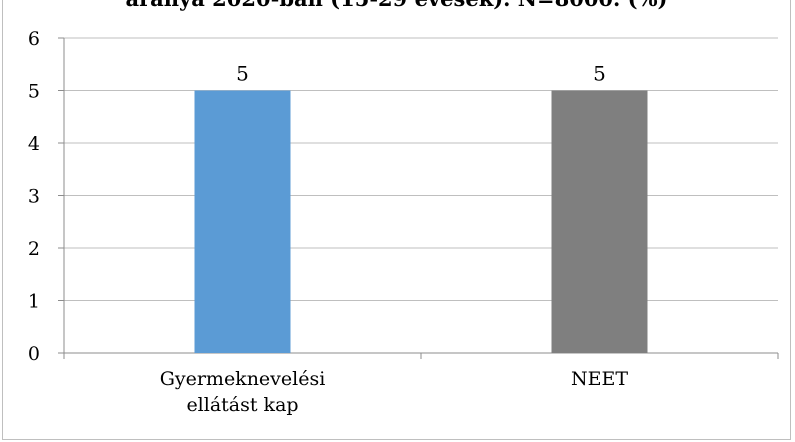 The height and width of the screenshot is (442, 795). Describe the element at coordinates (34, 249) in the screenshot. I see `y-tick-label: 2` at that location.